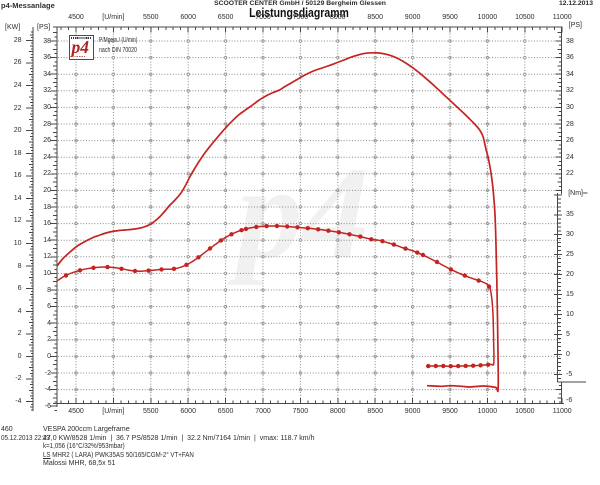 The width and height of the screenshot is (600, 485). I want to click on svg-text: p4, so click(298, 212).